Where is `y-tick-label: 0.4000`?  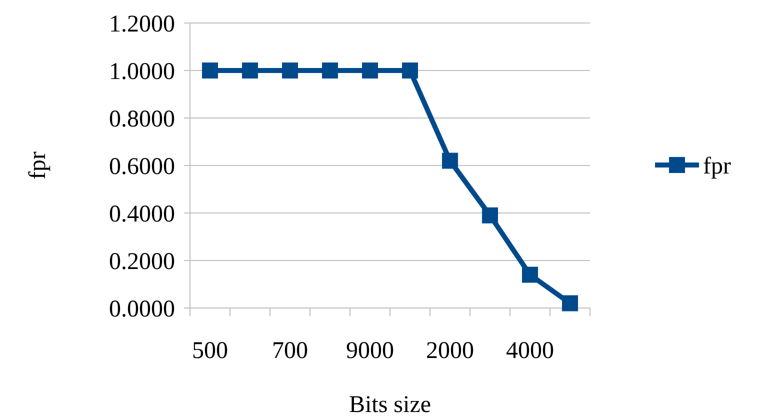
y-tick-label: 0.4000 is located at coordinates (142, 214).